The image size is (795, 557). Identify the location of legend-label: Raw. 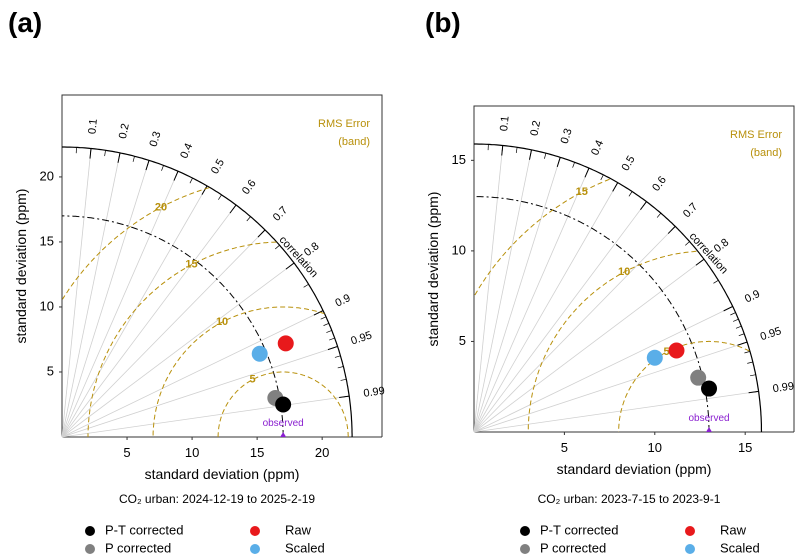
(733, 529).